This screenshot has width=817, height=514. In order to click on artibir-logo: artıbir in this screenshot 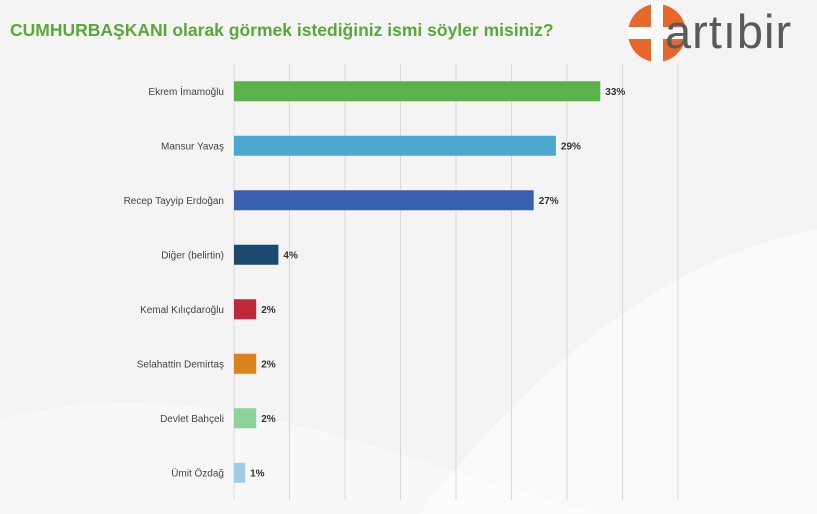, I will do `click(720, 32)`.